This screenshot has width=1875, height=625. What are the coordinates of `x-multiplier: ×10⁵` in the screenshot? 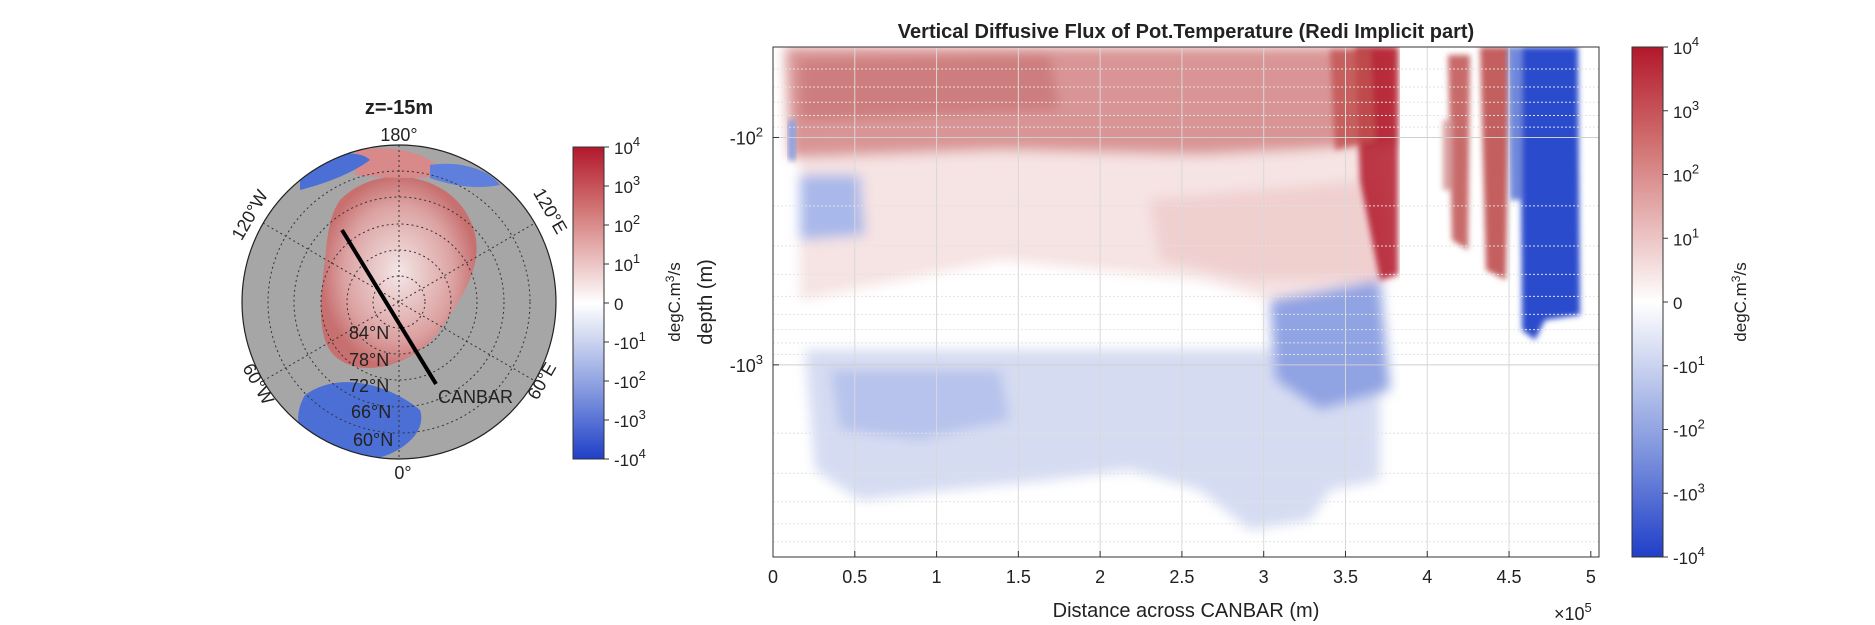 It's located at (1573, 612).